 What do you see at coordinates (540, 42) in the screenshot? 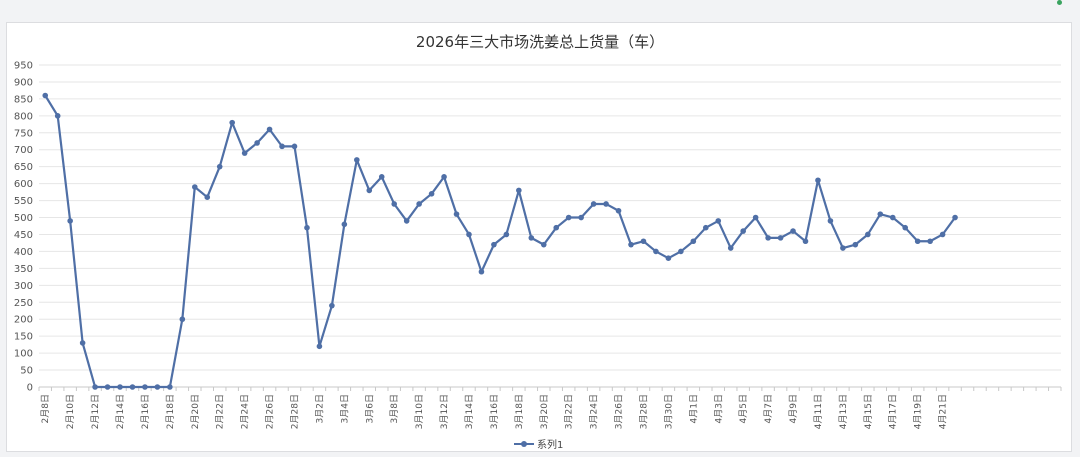
I see `chart-title: 2026年三大市场洗姜总上货量（车）` at bounding box center [540, 42].